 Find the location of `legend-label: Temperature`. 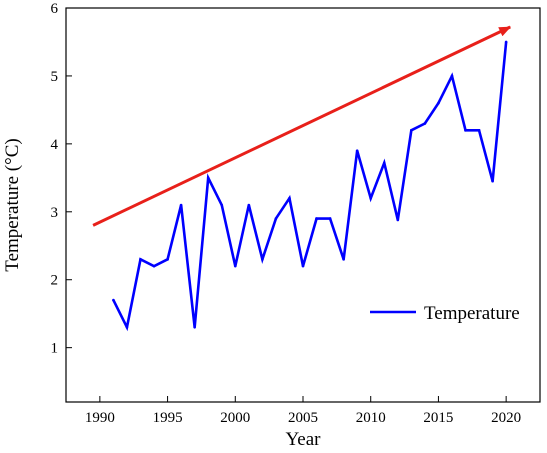

legend-label: Temperature is located at coordinates (472, 313).